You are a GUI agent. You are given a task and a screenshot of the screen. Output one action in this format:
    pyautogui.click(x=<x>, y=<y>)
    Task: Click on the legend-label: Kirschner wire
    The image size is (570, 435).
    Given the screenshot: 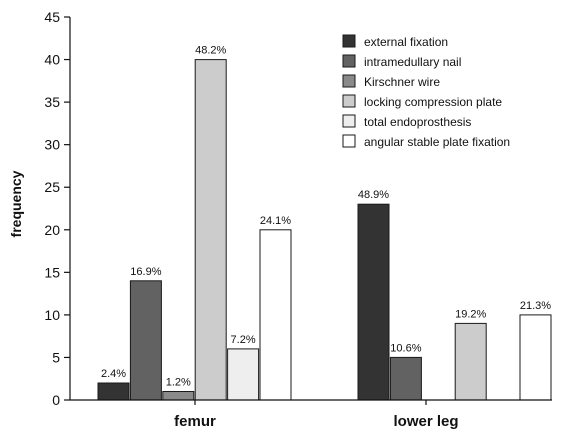 What is the action you would take?
    pyautogui.click(x=402, y=82)
    